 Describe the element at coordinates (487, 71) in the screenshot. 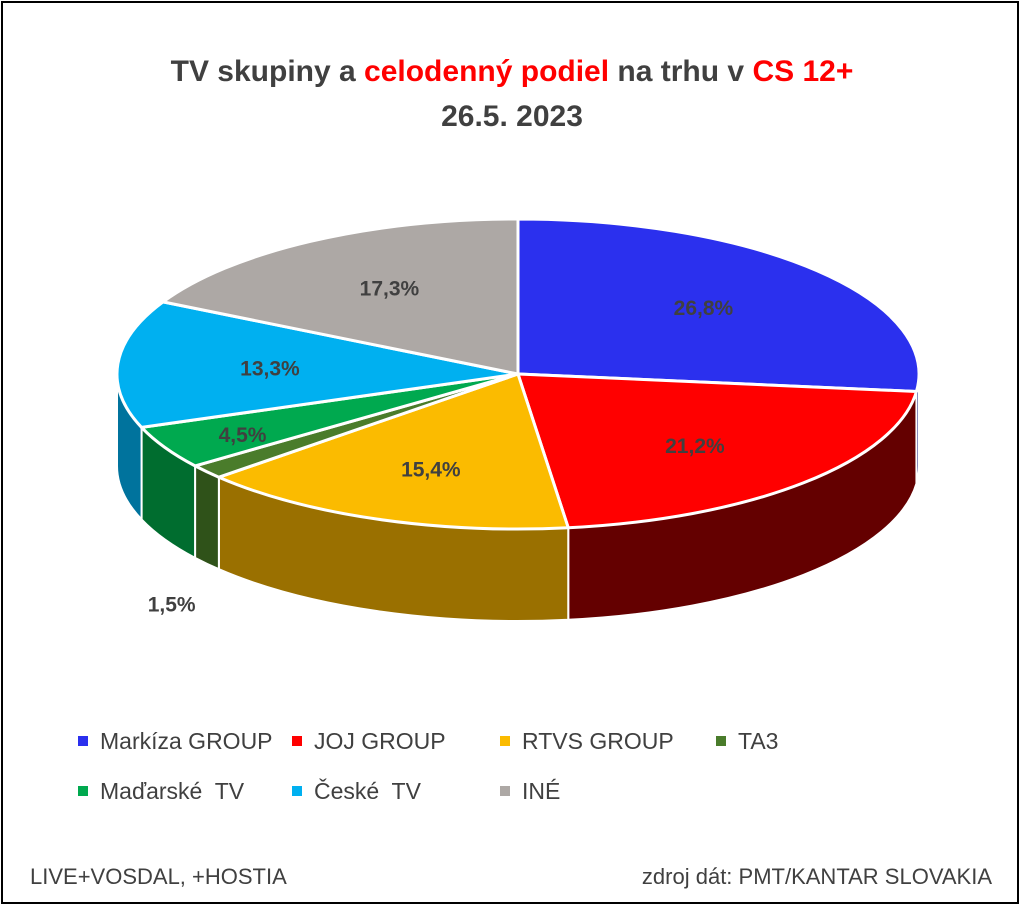

I see `title-part-2: celodenný podiel` at that location.